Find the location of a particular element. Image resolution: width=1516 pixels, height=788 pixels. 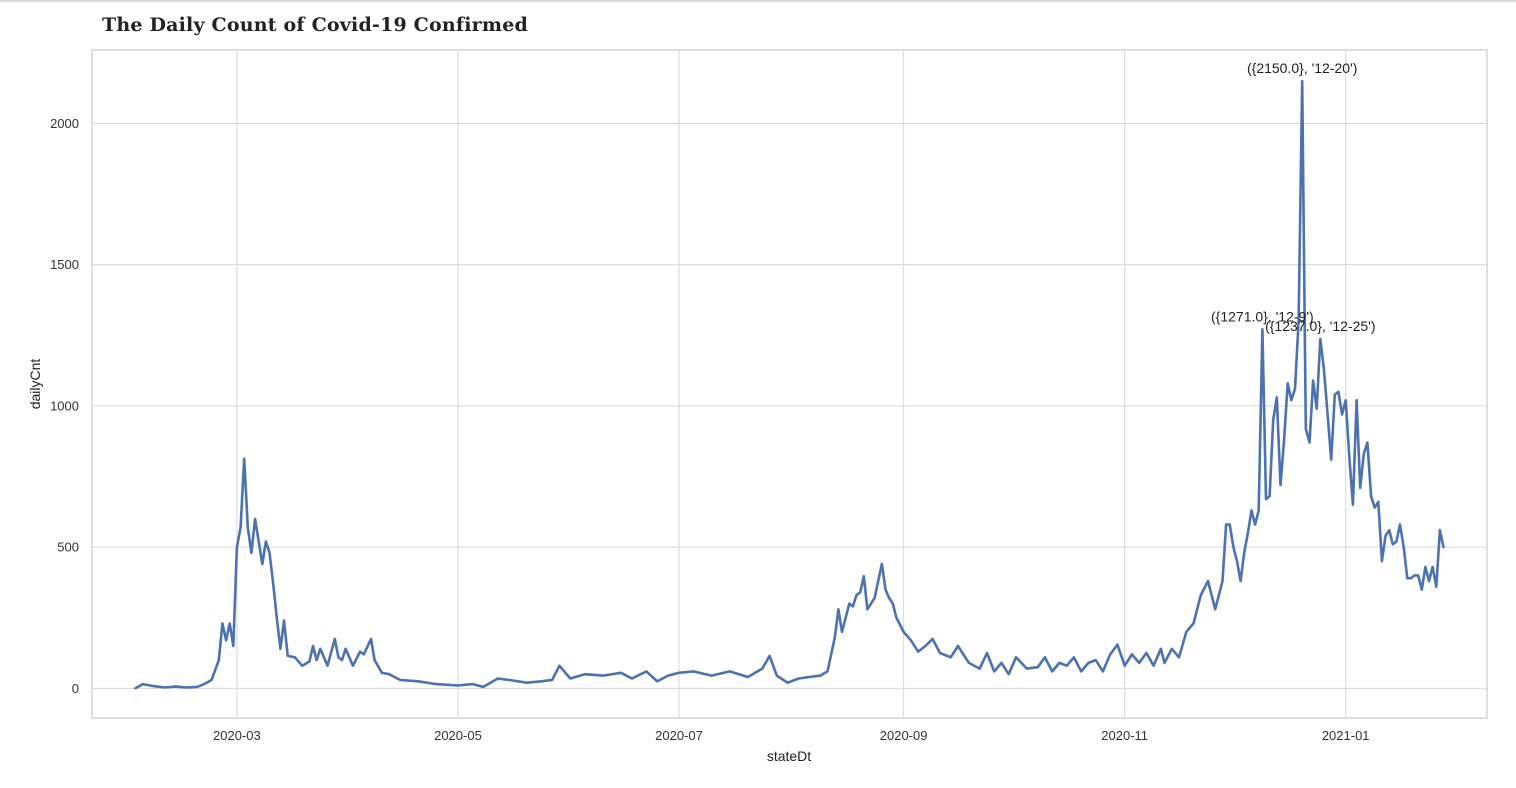

y-tick-labels: 0 500 1000 1500 2000 is located at coordinates (64, 406).